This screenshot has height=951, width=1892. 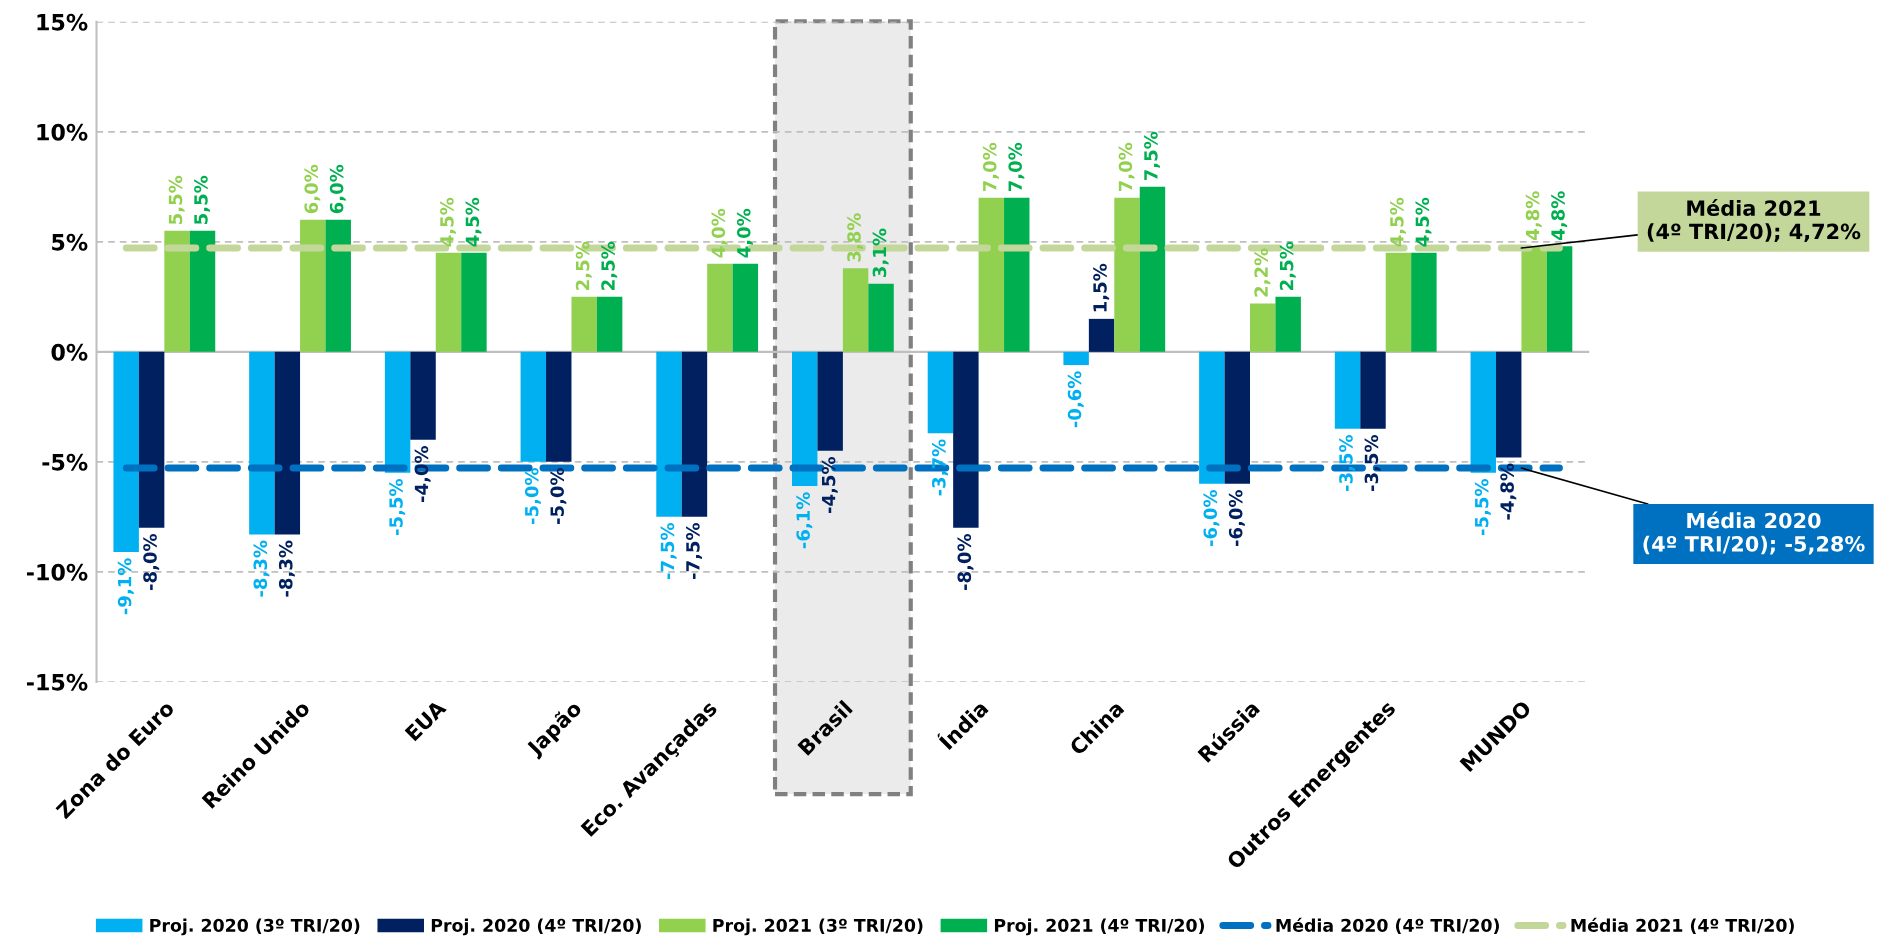 I want to click on data-label: -4,5%, so click(x=829, y=485).